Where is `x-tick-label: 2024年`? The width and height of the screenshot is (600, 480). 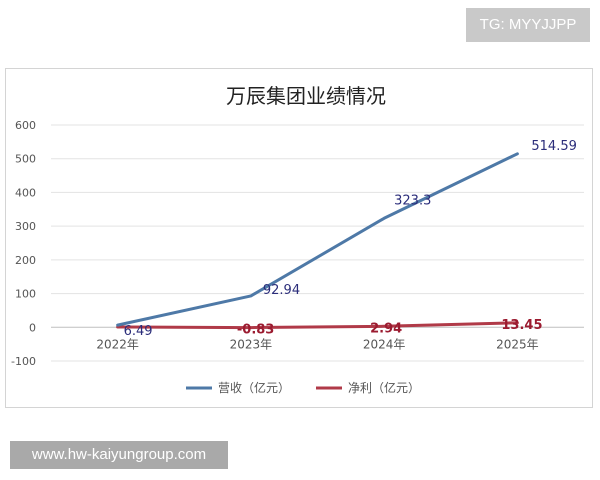
x-tick-label: 2024年 is located at coordinates (384, 344).